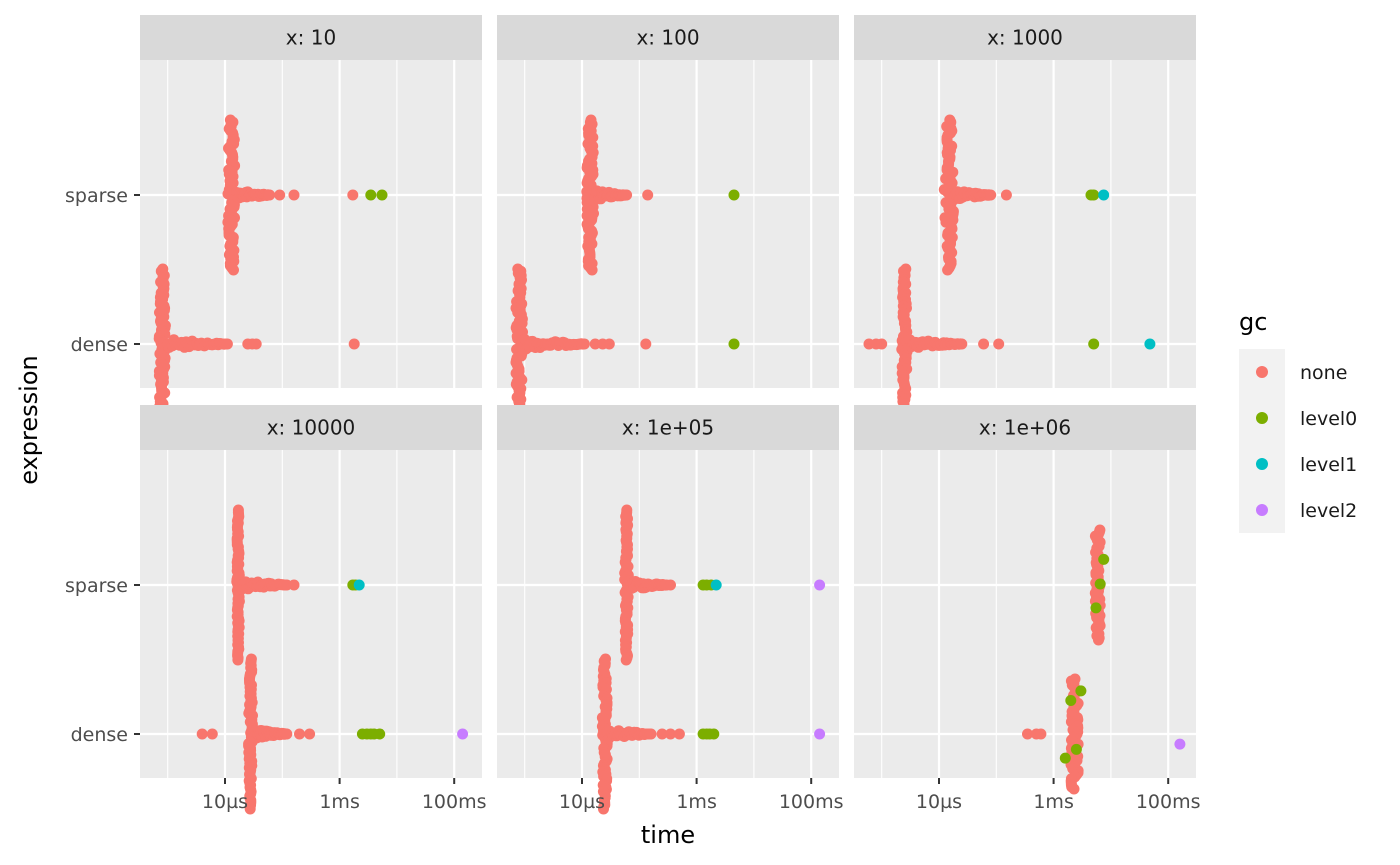  What do you see at coordinates (668, 220) in the screenshot?
I see `facet-1: x: 100` at bounding box center [668, 220].